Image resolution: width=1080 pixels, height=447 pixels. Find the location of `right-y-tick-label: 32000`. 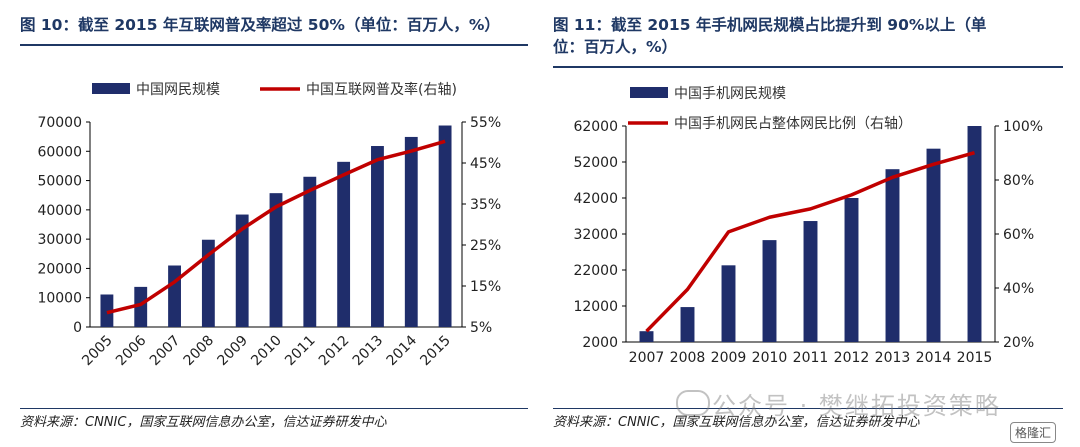

right-y-tick-label: 32000 is located at coordinates (595, 235).